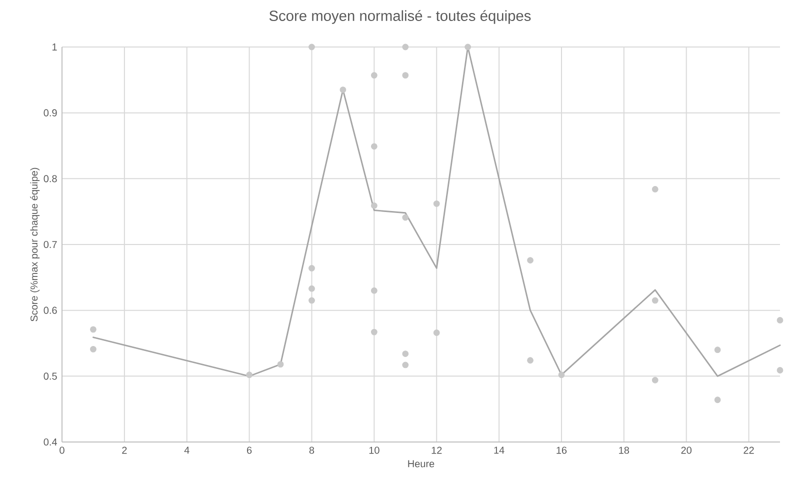  I want to click on x-tick-label: 0, so click(62, 450).